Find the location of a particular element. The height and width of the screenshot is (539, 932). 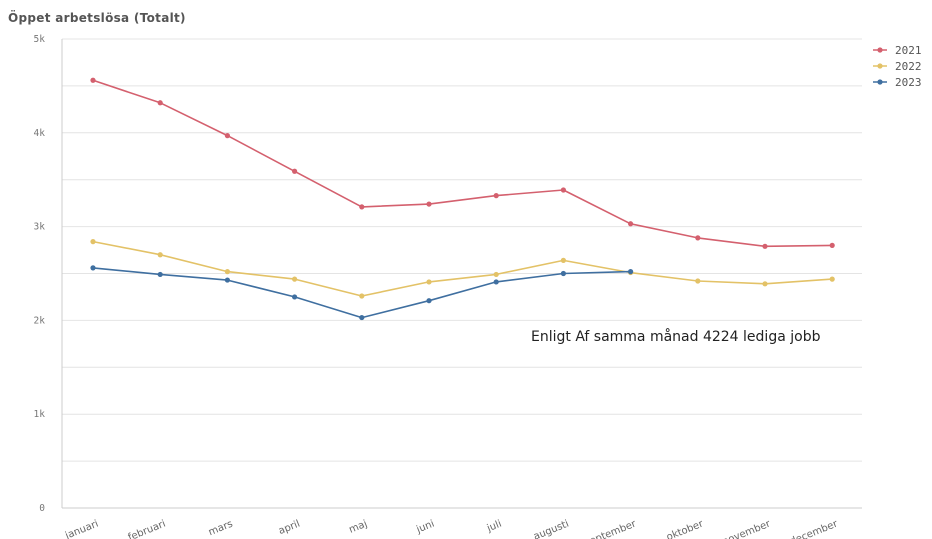

x-tick-label: juni is located at coordinates (425, 527).